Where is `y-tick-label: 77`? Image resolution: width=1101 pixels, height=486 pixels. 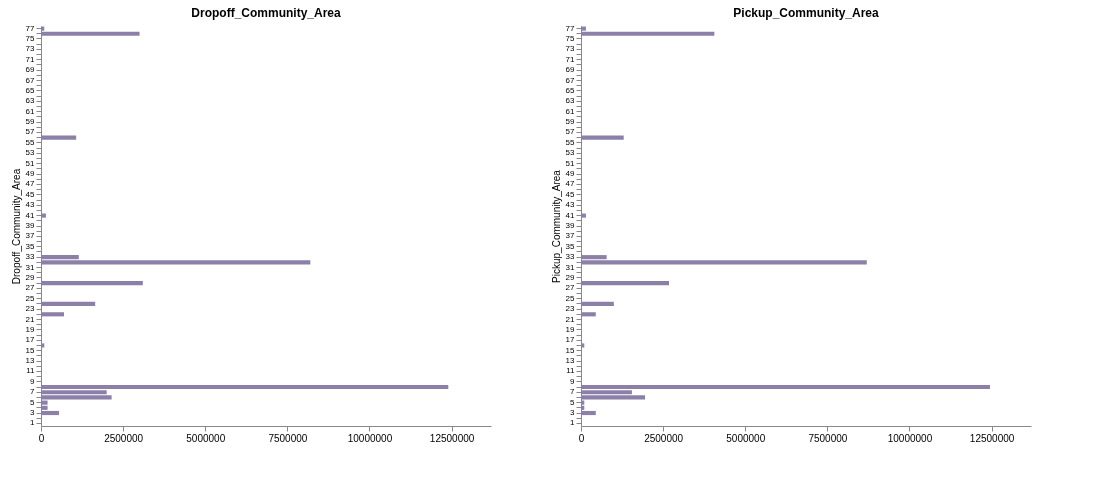 y-tick-label: 77 is located at coordinates (570, 28).